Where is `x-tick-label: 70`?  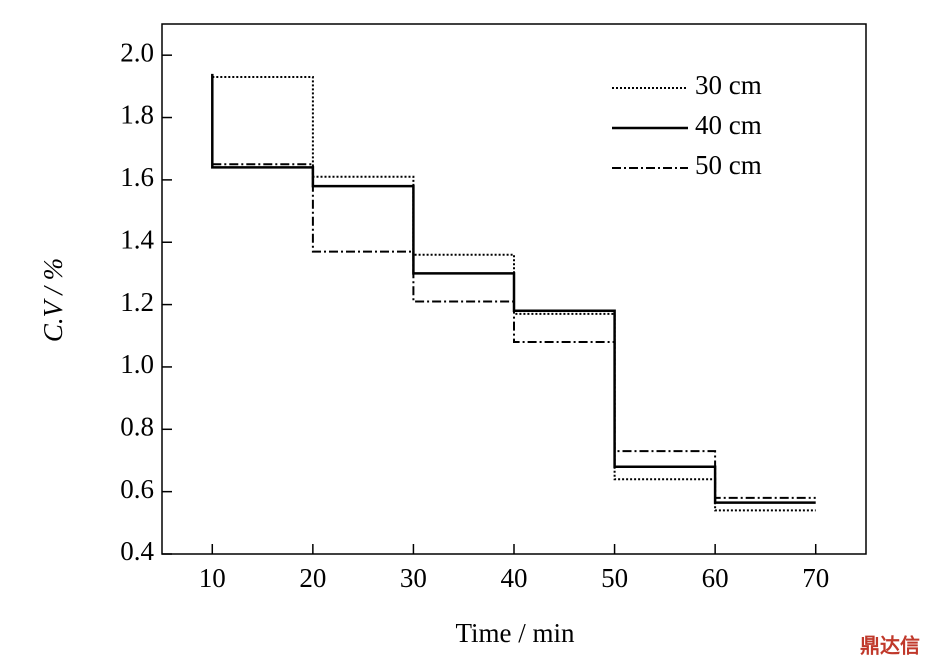
x-tick-label: 70 is located at coordinates (815, 578).